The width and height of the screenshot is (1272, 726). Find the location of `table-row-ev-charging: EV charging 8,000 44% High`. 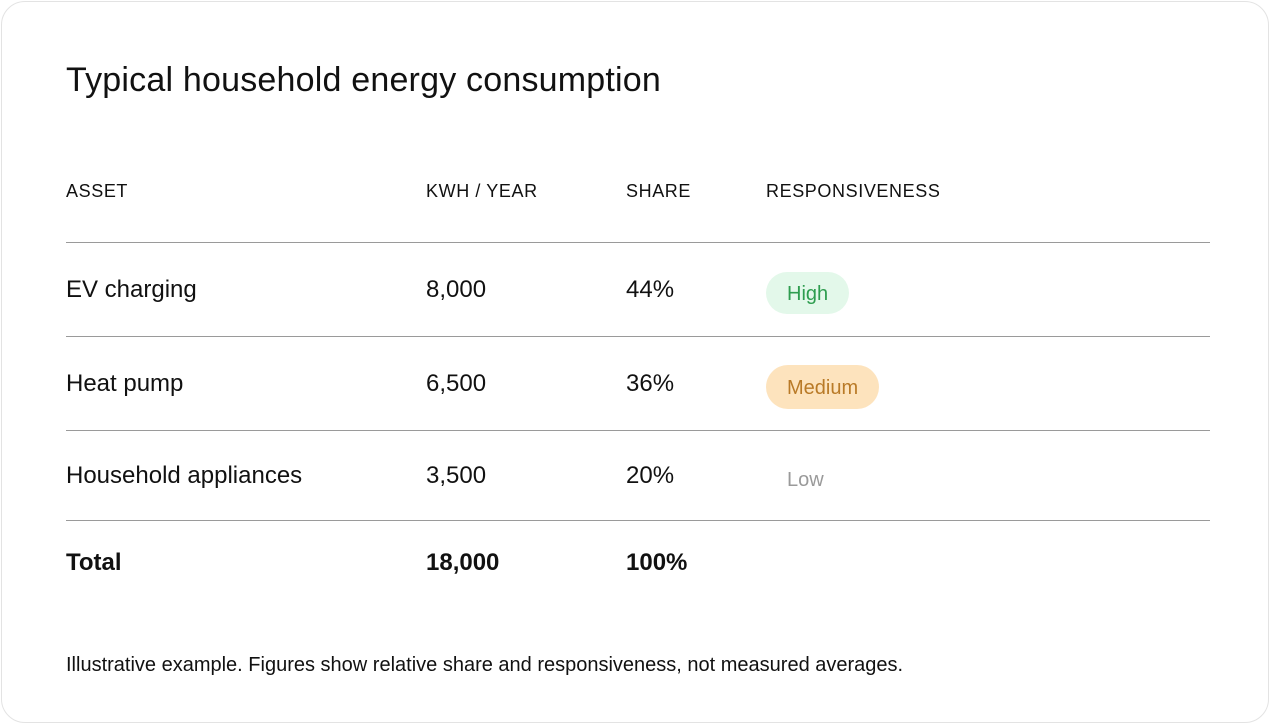

table-row-ev-charging: EV charging 8,000 44% High is located at coordinates (638, 290).